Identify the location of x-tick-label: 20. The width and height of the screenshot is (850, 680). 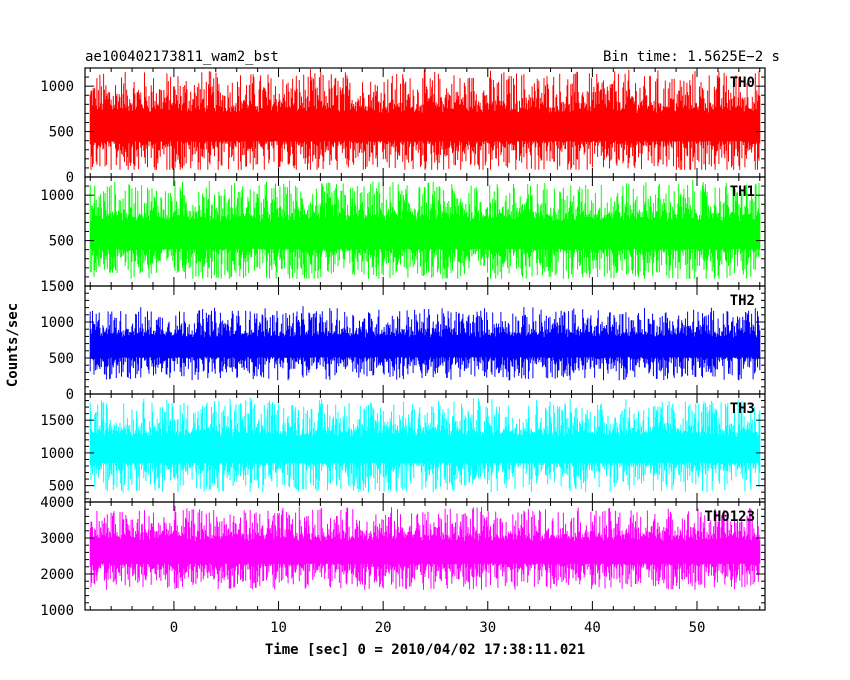
(383, 628).